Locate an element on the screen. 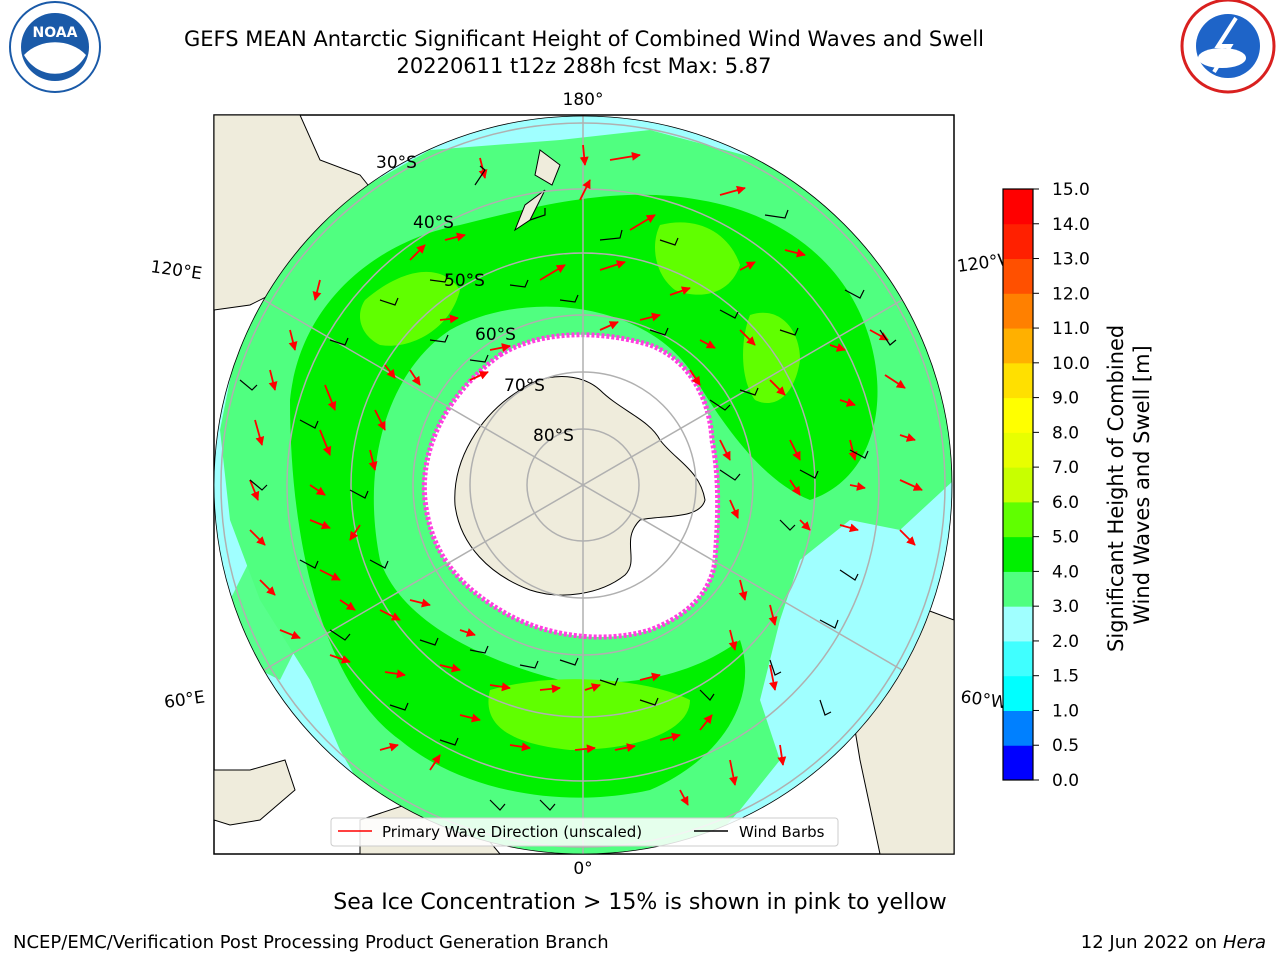  colorbar-tick-label: 5.0 is located at coordinates (1065, 538).